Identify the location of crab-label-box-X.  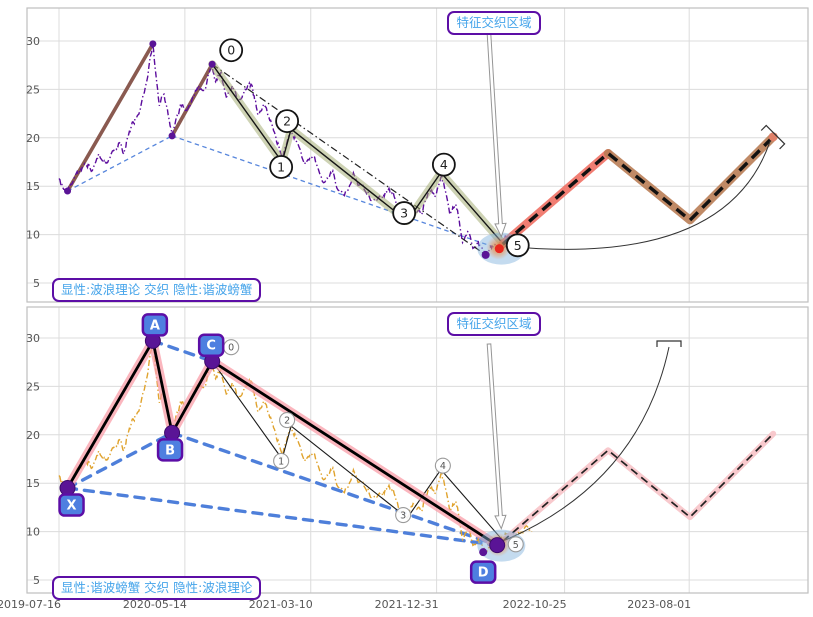
(71, 505).